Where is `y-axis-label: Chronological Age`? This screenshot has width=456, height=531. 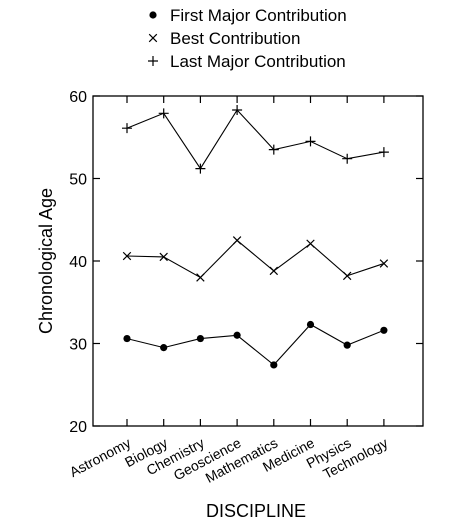
y-axis-label: Chronological Age is located at coordinates (46, 261).